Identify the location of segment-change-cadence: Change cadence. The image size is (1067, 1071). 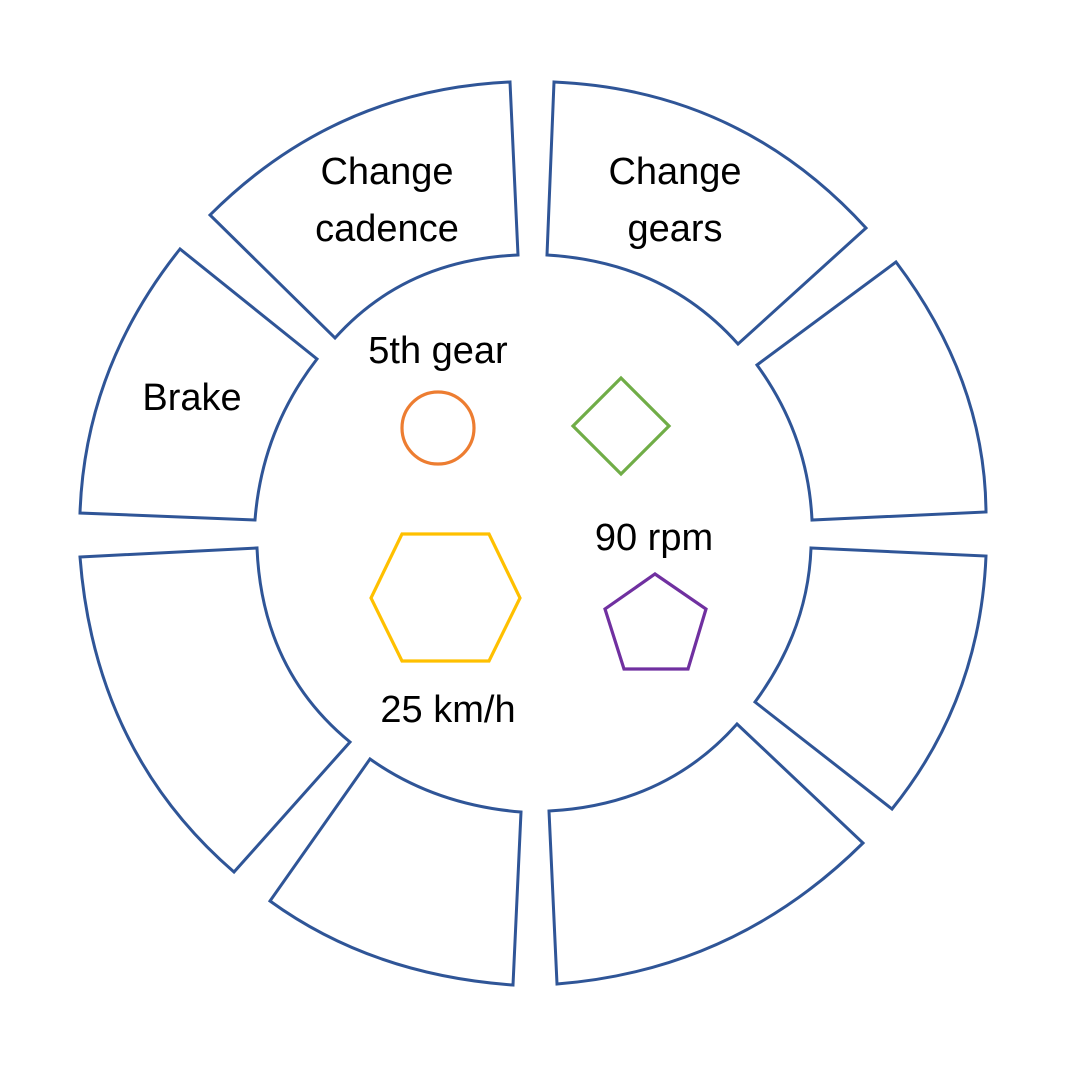
(363, 210).